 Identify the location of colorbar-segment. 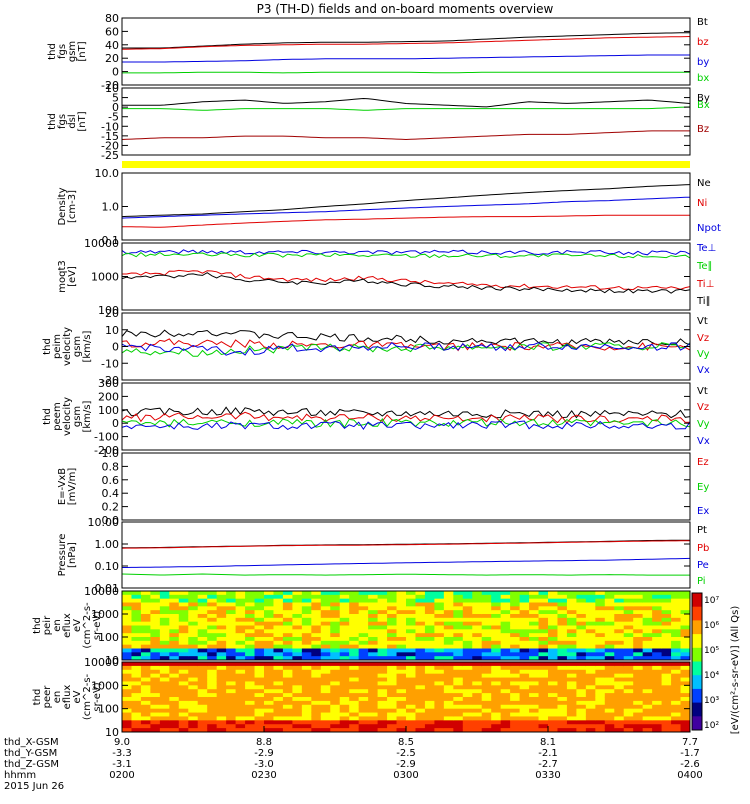
(697, 641).